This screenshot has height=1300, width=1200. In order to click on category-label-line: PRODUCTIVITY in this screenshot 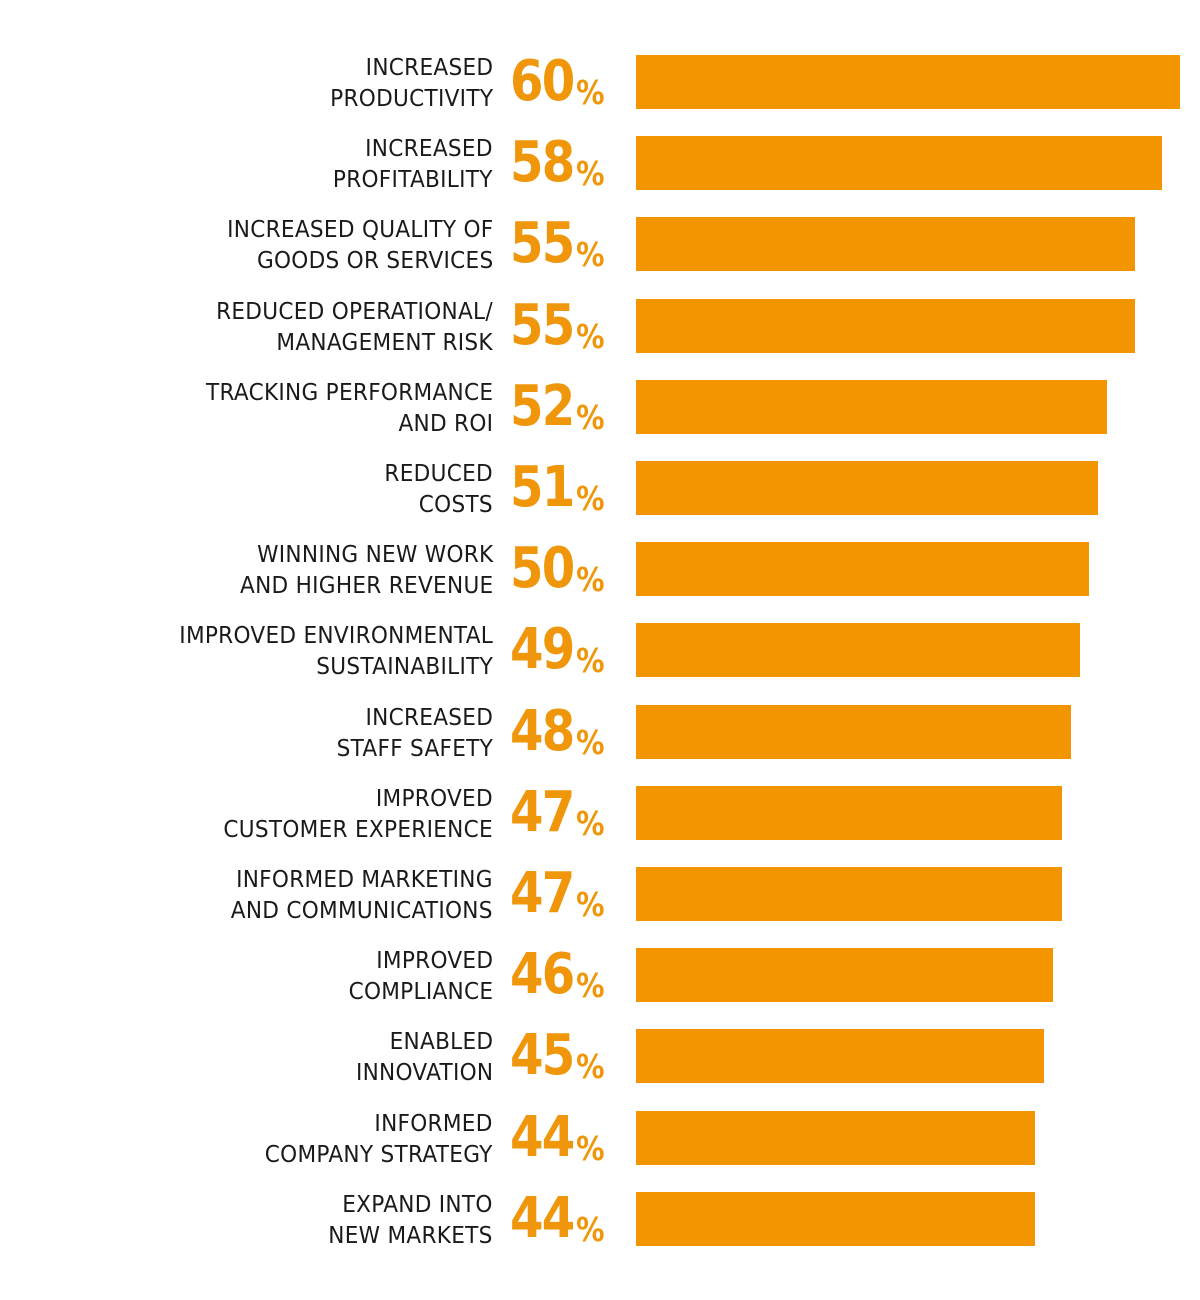, I will do `click(411, 98)`.